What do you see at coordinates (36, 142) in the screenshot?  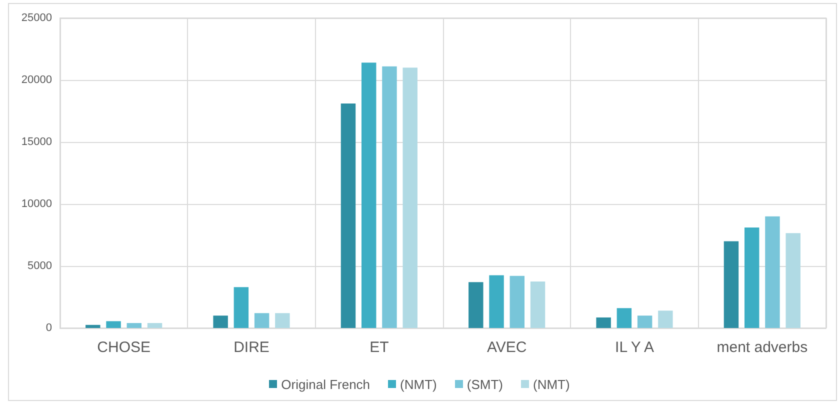 I see `y-tick-label: 15000` at bounding box center [36, 142].